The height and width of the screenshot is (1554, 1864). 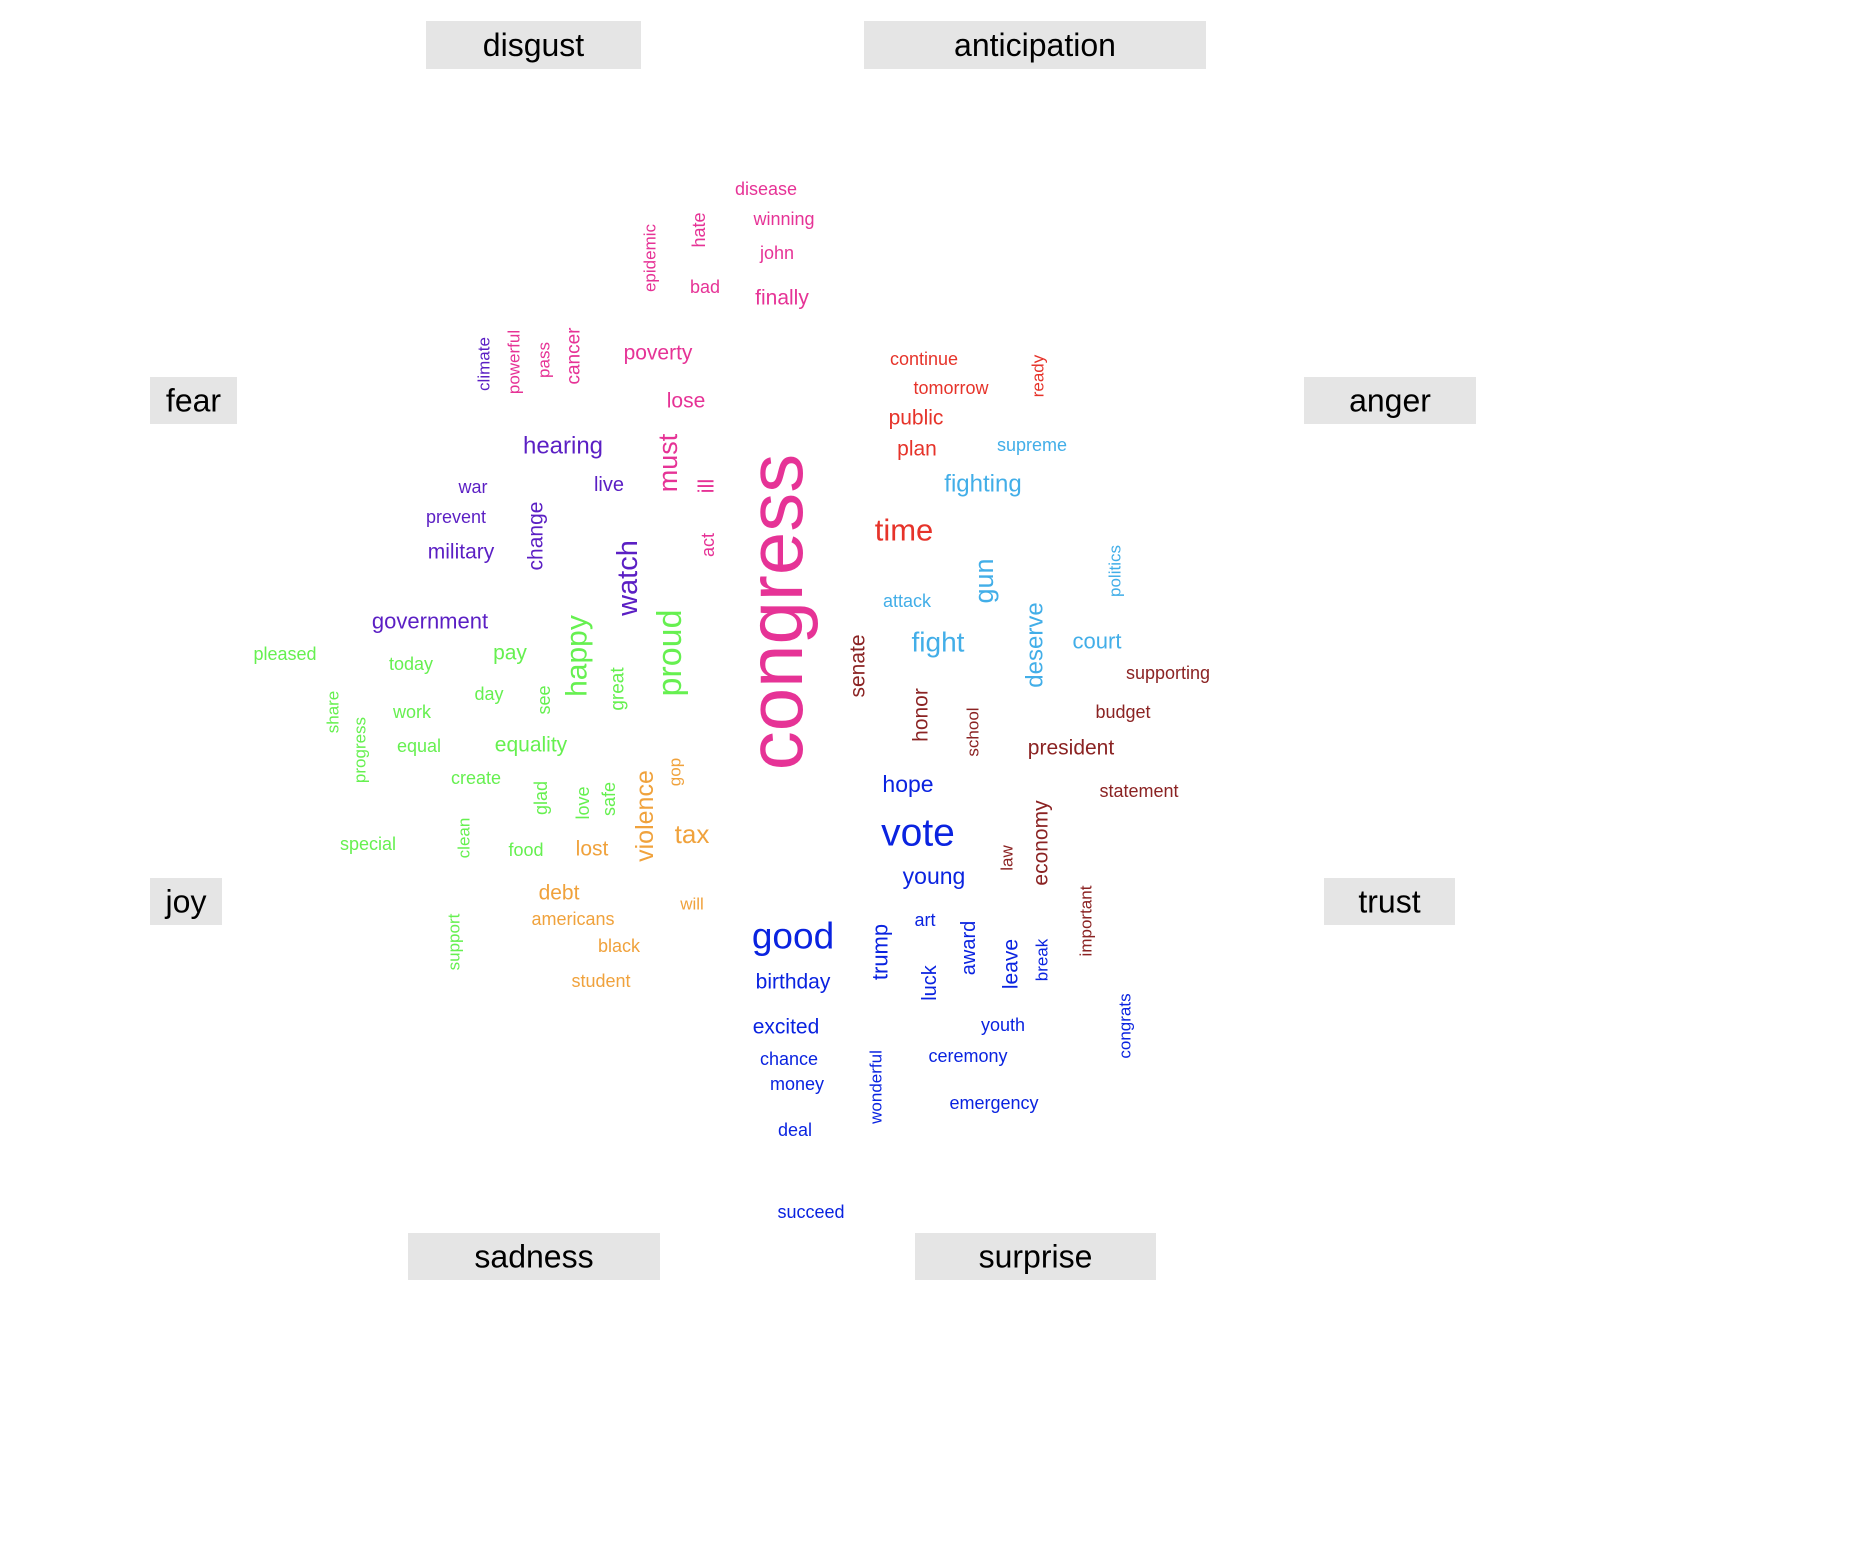 What do you see at coordinates (411, 664) in the screenshot?
I see `word-today: today` at bounding box center [411, 664].